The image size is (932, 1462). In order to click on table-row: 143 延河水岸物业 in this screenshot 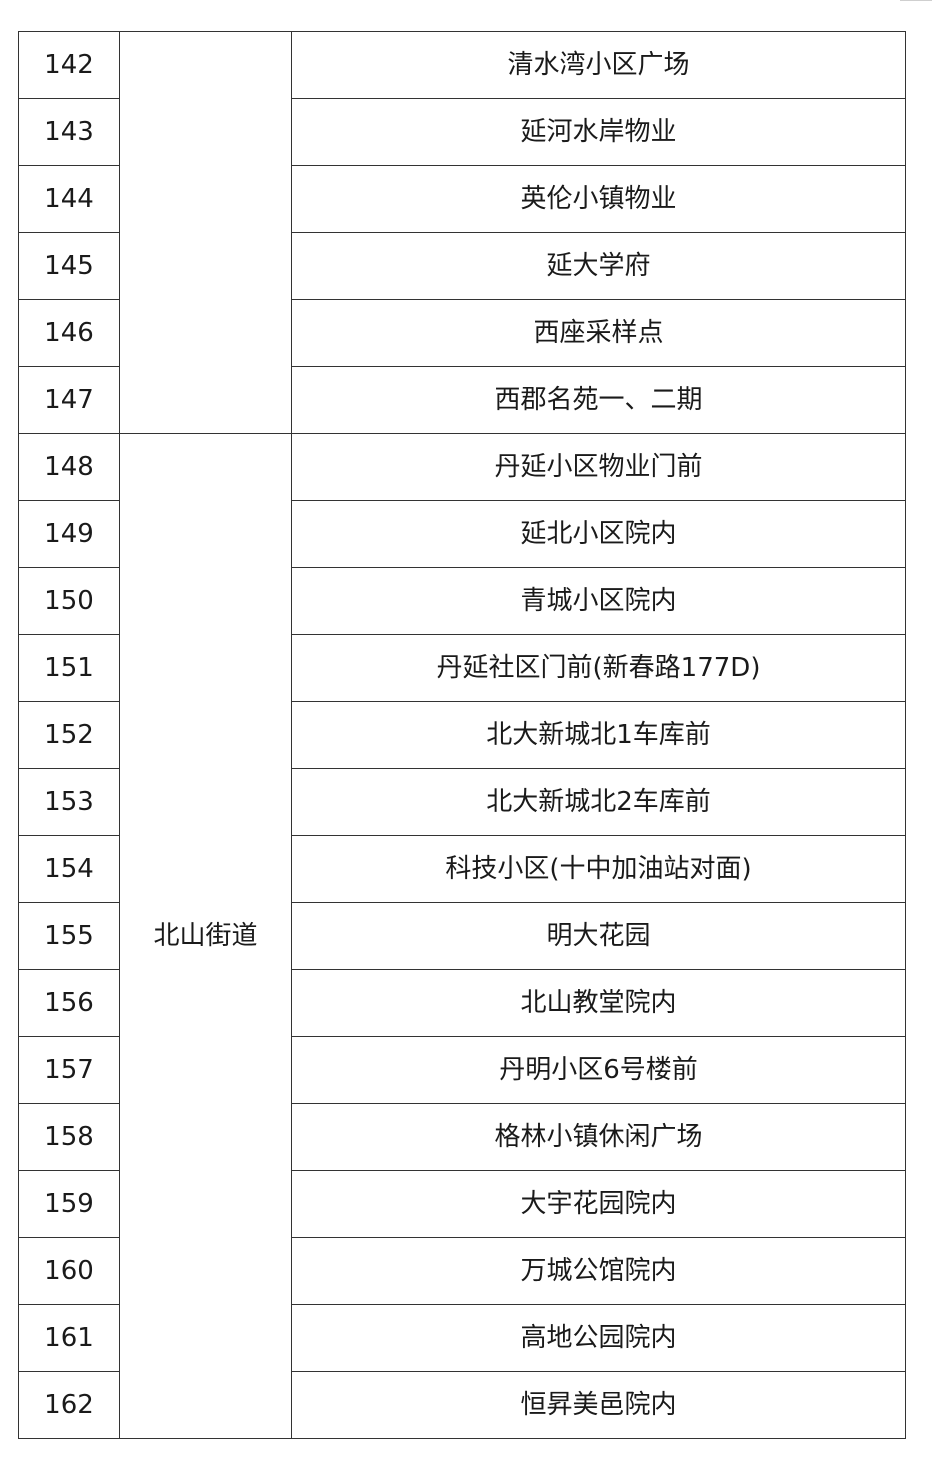, I will do `click(462, 132)`.